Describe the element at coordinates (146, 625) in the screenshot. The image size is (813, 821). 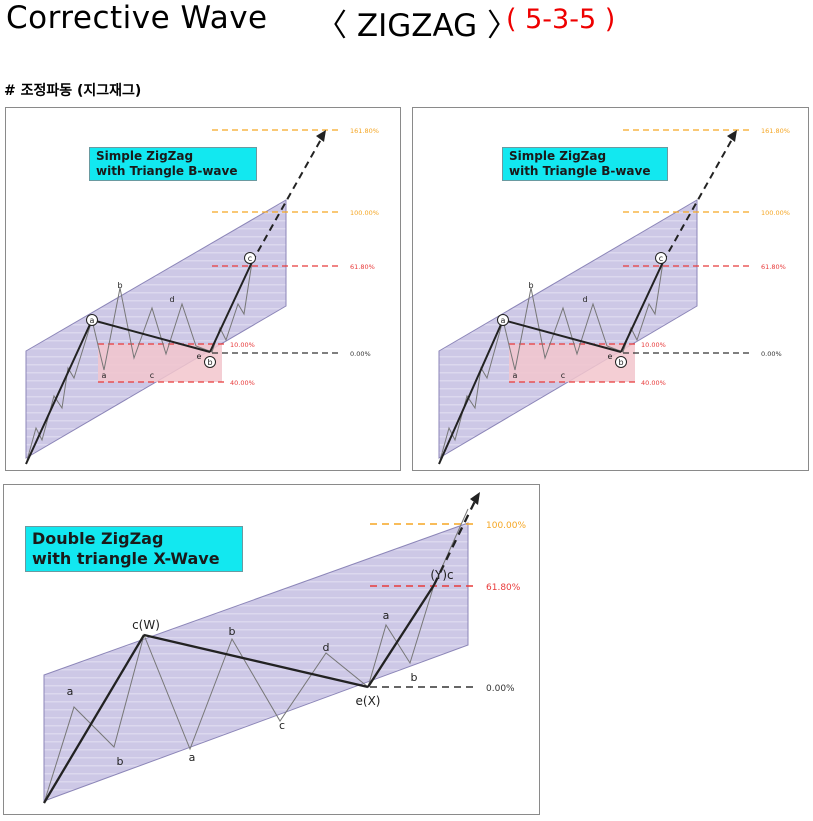
I see `wave-label-cw: c(W)` at that location.